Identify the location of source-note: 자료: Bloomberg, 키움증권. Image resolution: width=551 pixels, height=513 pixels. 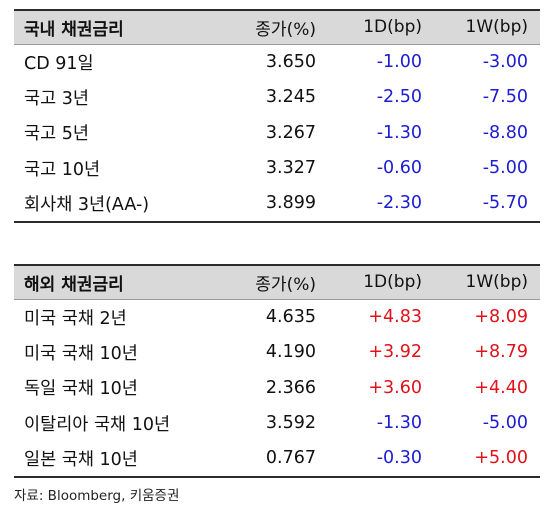
(97, 496).